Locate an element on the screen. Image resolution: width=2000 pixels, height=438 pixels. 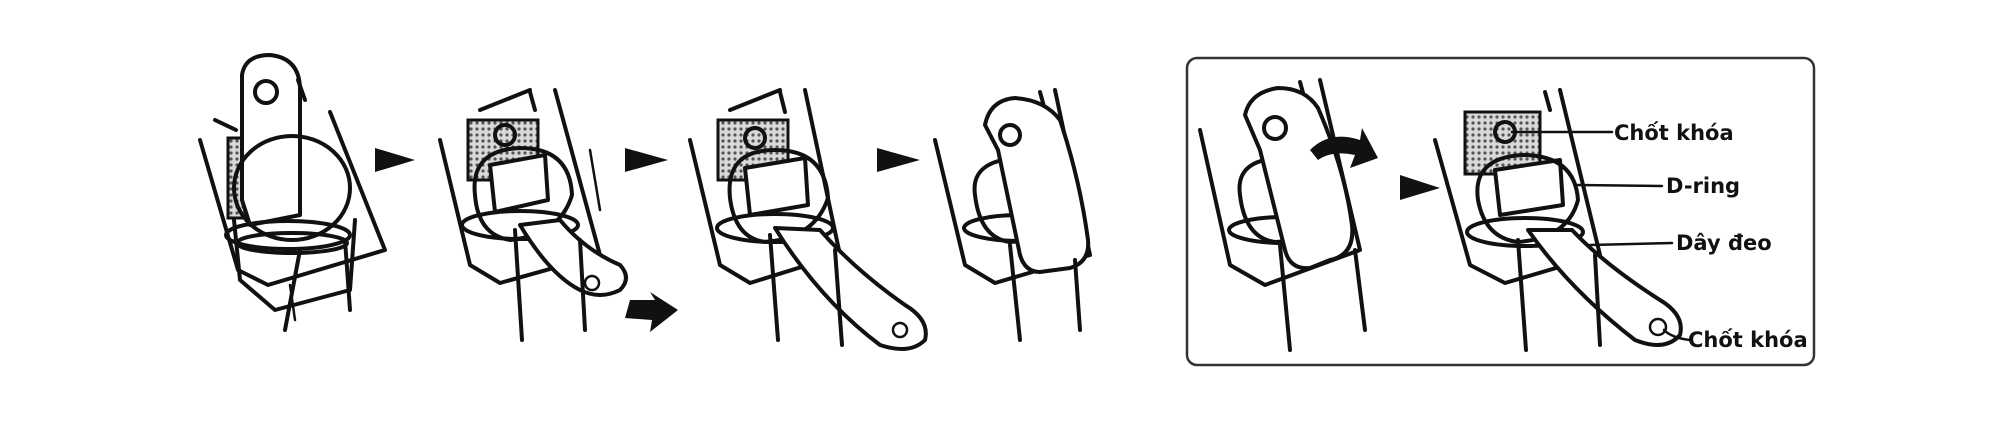
step-4-illustration is located at coordinates (1012, 215).